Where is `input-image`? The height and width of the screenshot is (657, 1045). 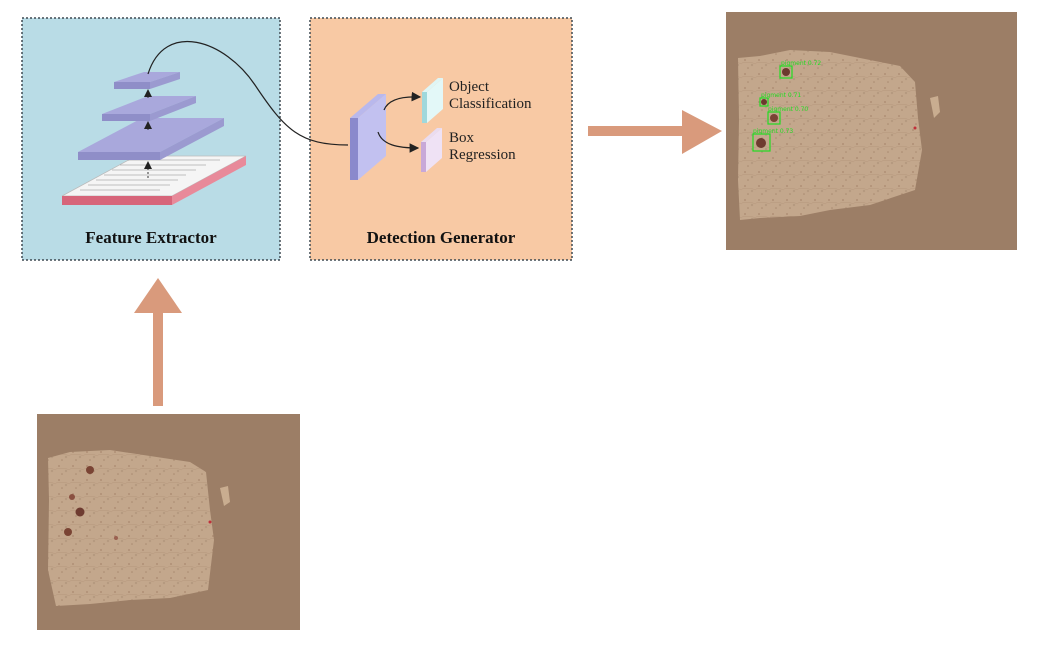
input-image is located at coordinates (168, 522).